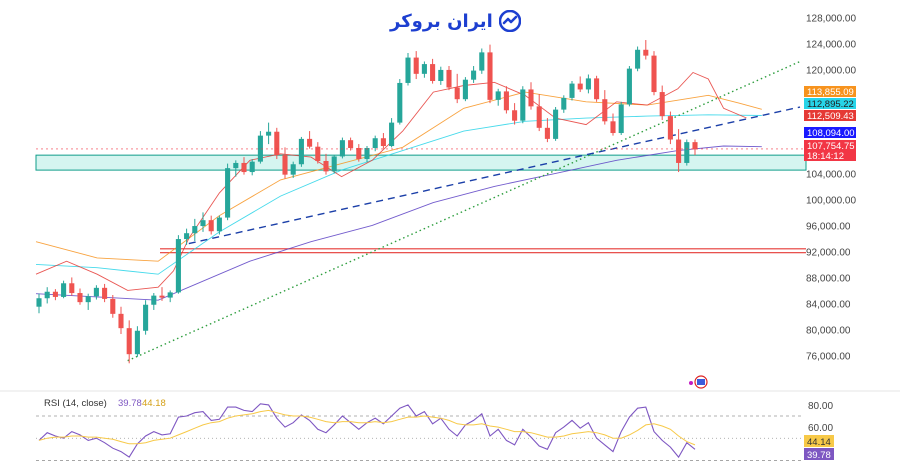 The width and height of the screenshot is (900, 476). I want to click on brand-logo: ایران بروکر, so click(455, 21).